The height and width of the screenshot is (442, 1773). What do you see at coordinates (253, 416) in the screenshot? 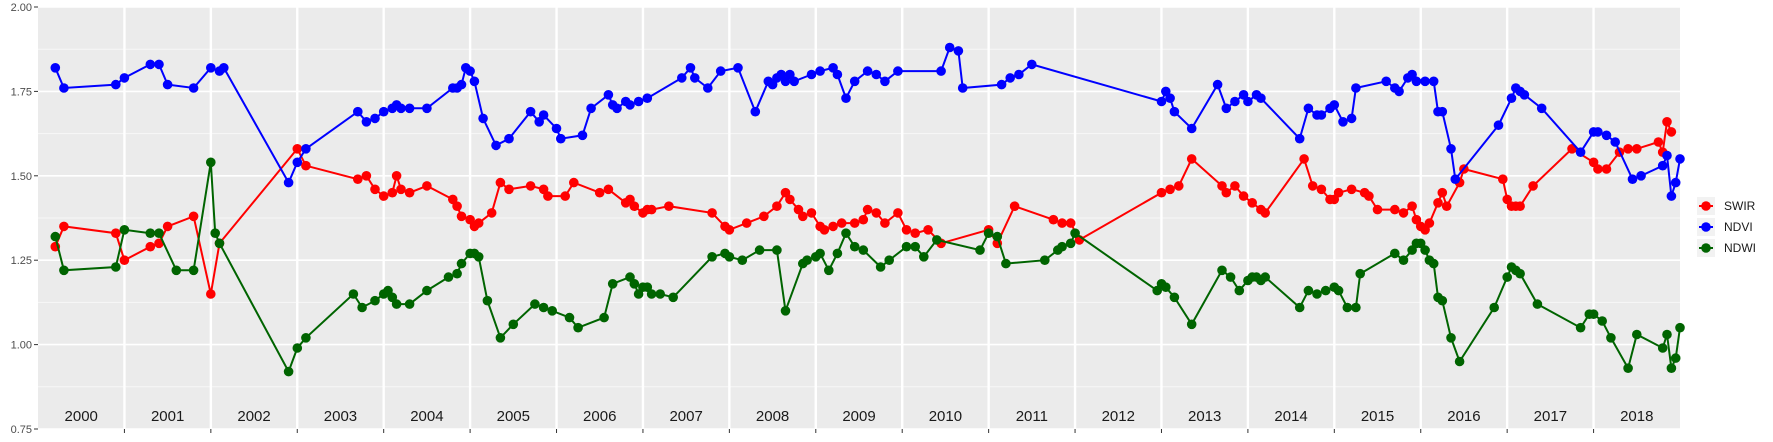
I see `year-label: 2002` at bounding box center [253, 416].